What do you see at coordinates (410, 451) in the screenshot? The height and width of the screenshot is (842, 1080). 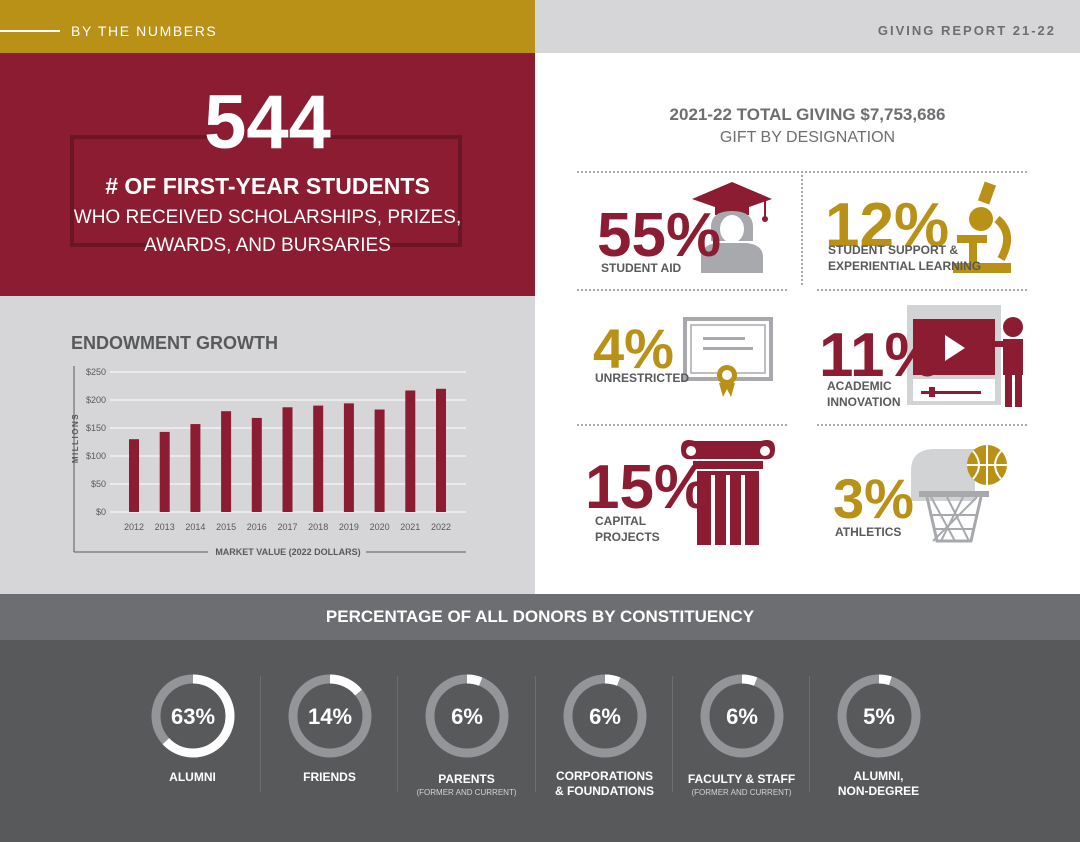 I see `bar-2021` at bounding box center [410, 451].